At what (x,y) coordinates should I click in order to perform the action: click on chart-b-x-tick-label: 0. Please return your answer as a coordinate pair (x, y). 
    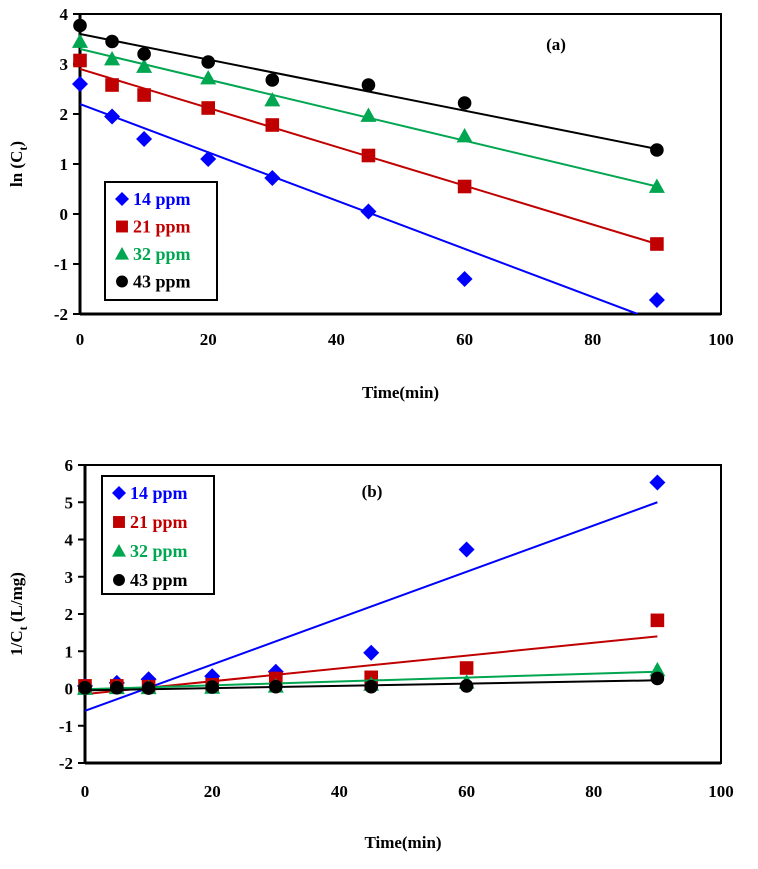
    Looking at the image, I should click on (85, 791).